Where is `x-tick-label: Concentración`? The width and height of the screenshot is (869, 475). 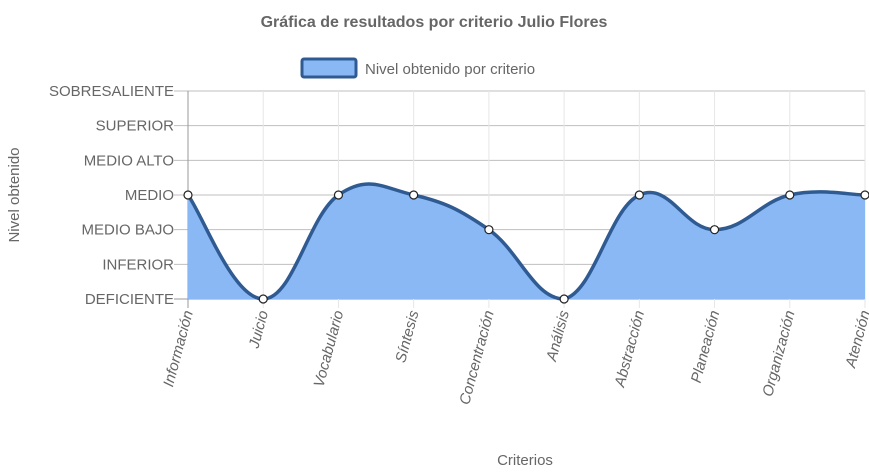
x-tick-label: Concentración is located at coordinates (476, 358).